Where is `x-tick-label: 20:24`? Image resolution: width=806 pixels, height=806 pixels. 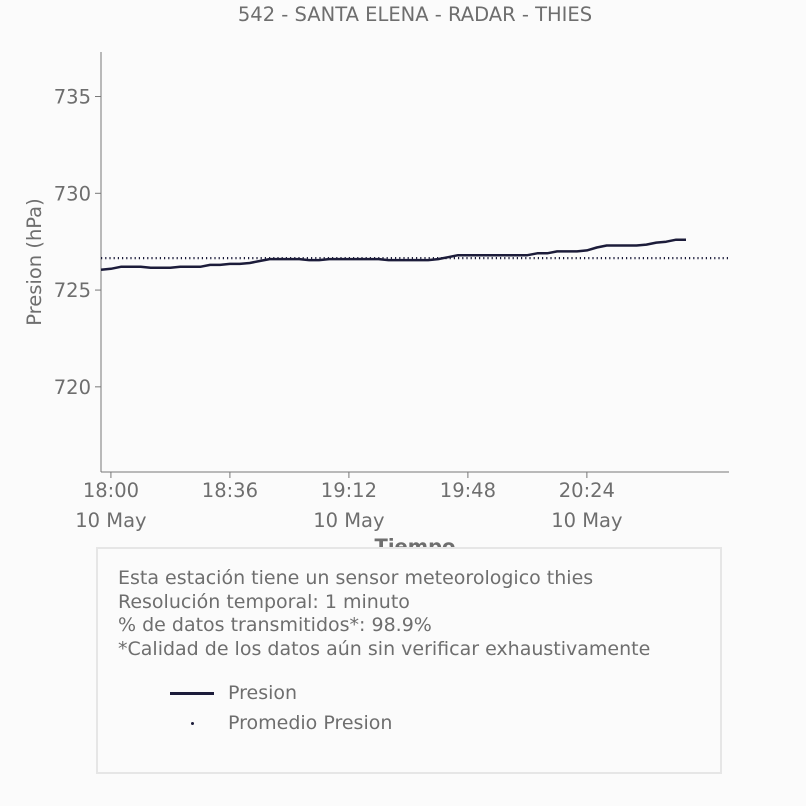
x-tick-label: 20:24 is located at coordinates (587, 490).